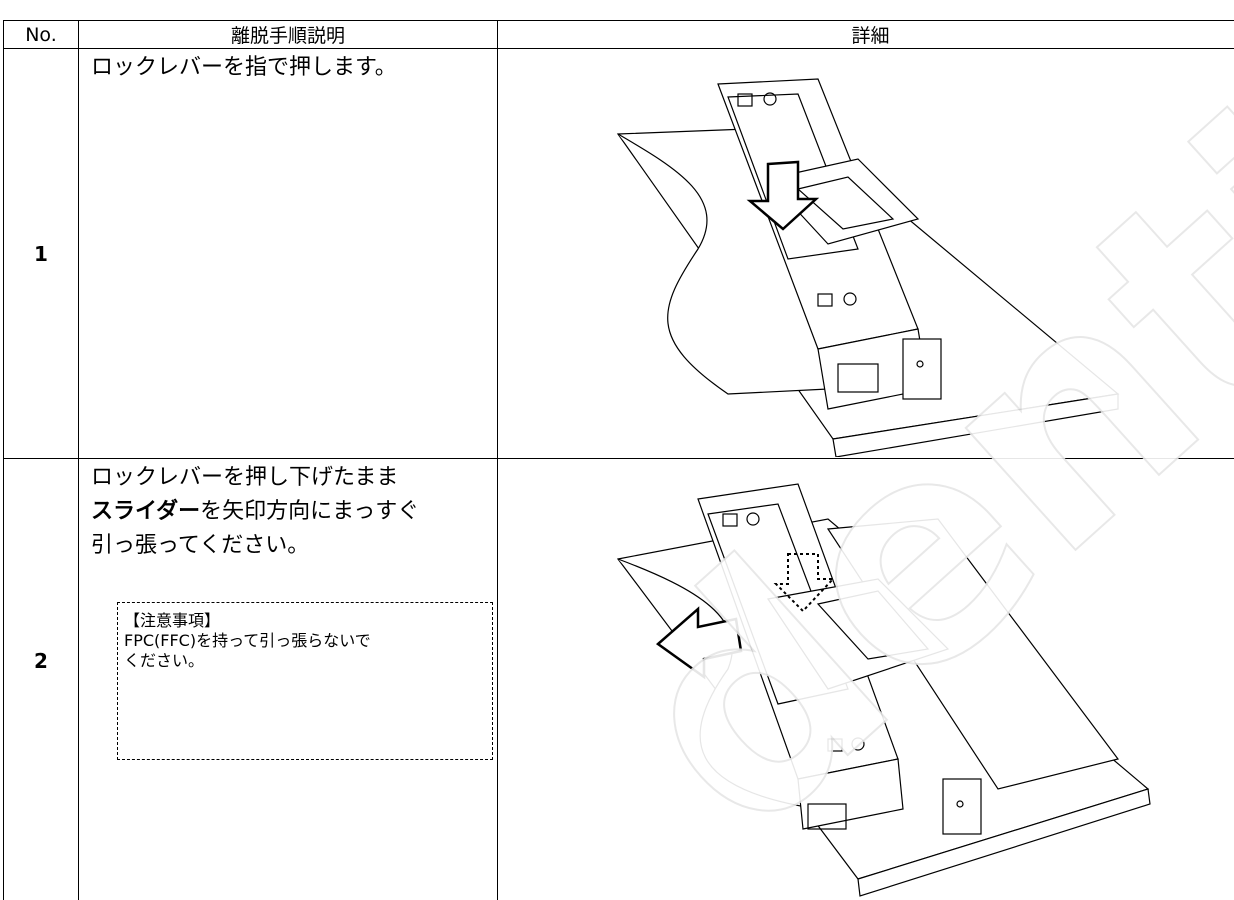 Image resolution: width=1234 pixels, height=900 pixels. What do you see at coordinates (200, 545) in the screenshot?
I see `text-run: 引っ張ってください。` at bounding box center [200, 545].